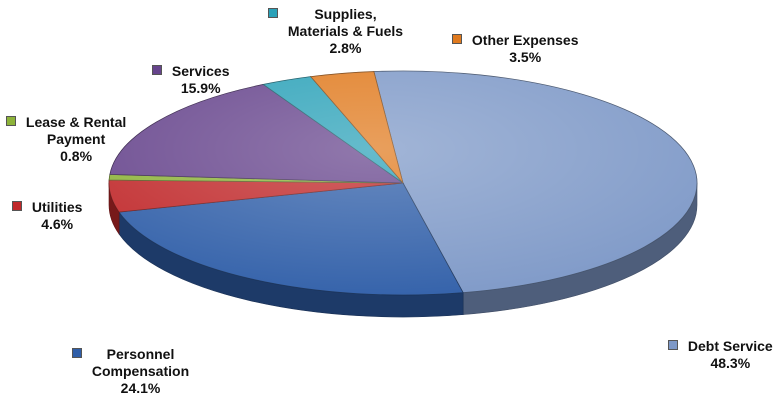 The height and width of the screenshot is (404, 777). What do you see at coordinates (457, 39) in the screenshot?
I see `other-expenses-swatch` at bounding box center [457, 39].